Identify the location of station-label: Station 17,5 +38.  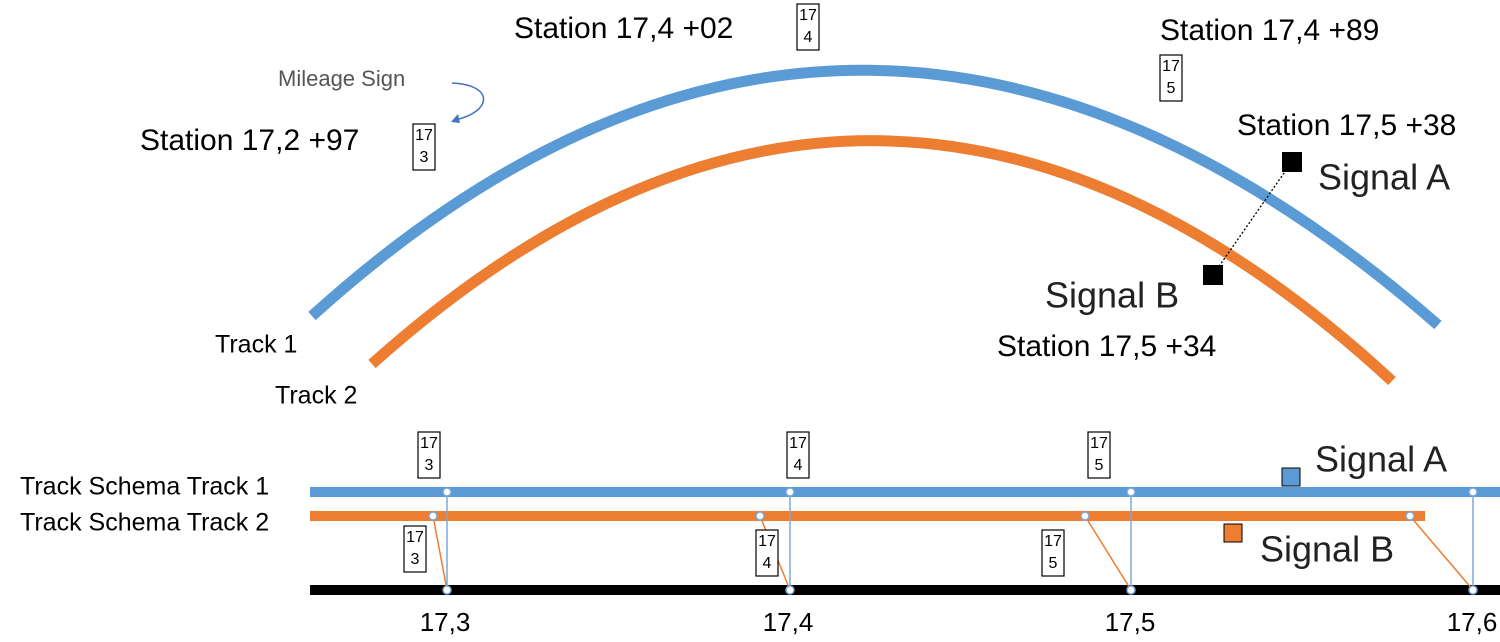
(1346, 125).